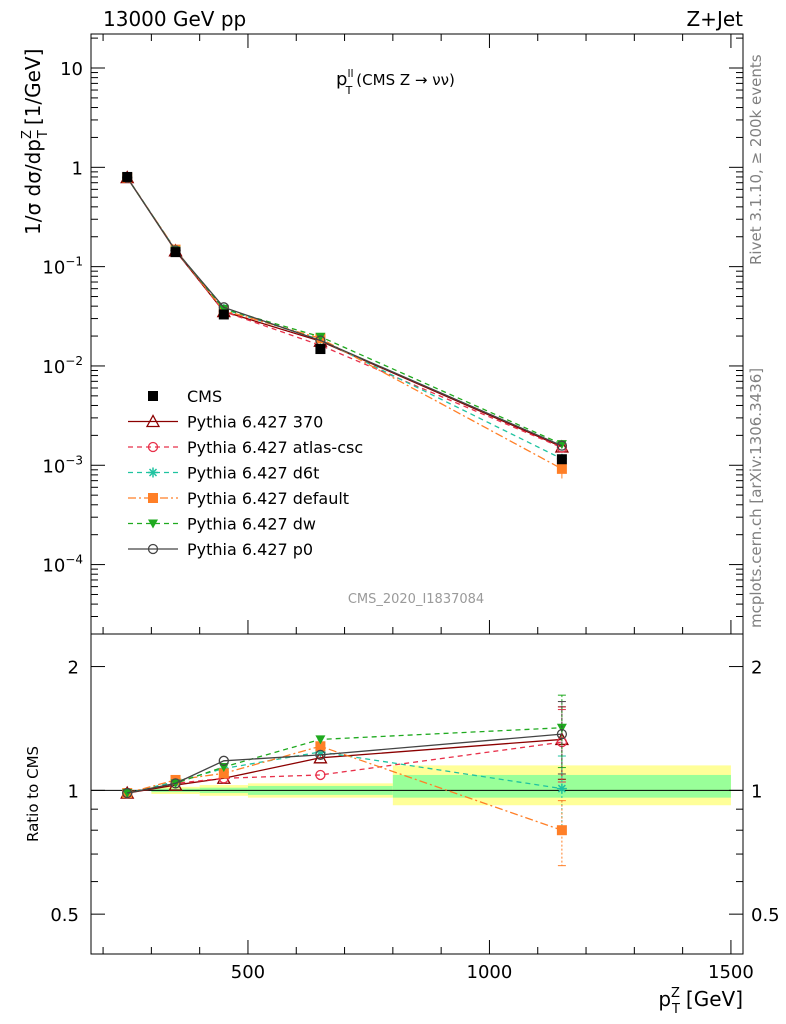 Image resolution: width=786 pixels, height=1024 pixels. What do you see at coordinates (756, 791) in the screenshot?
I see `ratio-y-tick-label-right: 1` at bounding box center [756, 791].